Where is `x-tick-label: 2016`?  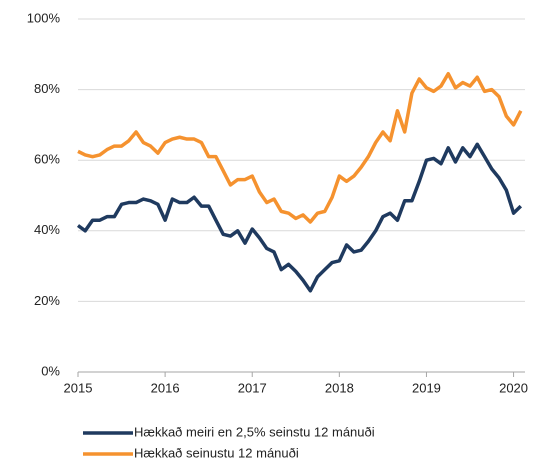
x-tick-label: 2016 is located at coordinates (165, 387).